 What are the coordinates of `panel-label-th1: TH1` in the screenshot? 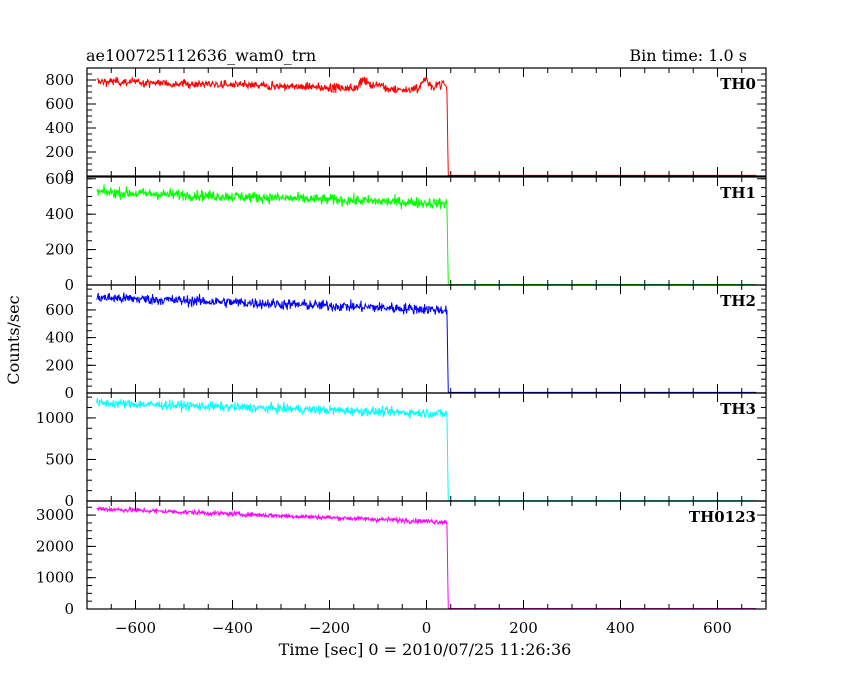 It's located at (738, 193).